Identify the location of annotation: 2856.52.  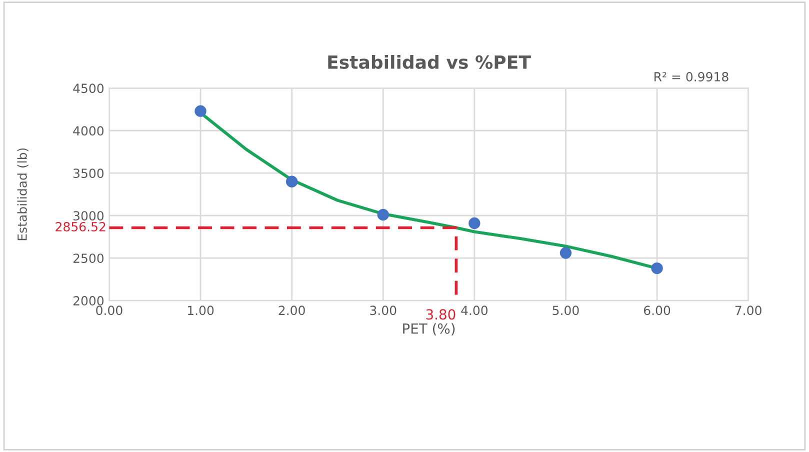
(81, 227).